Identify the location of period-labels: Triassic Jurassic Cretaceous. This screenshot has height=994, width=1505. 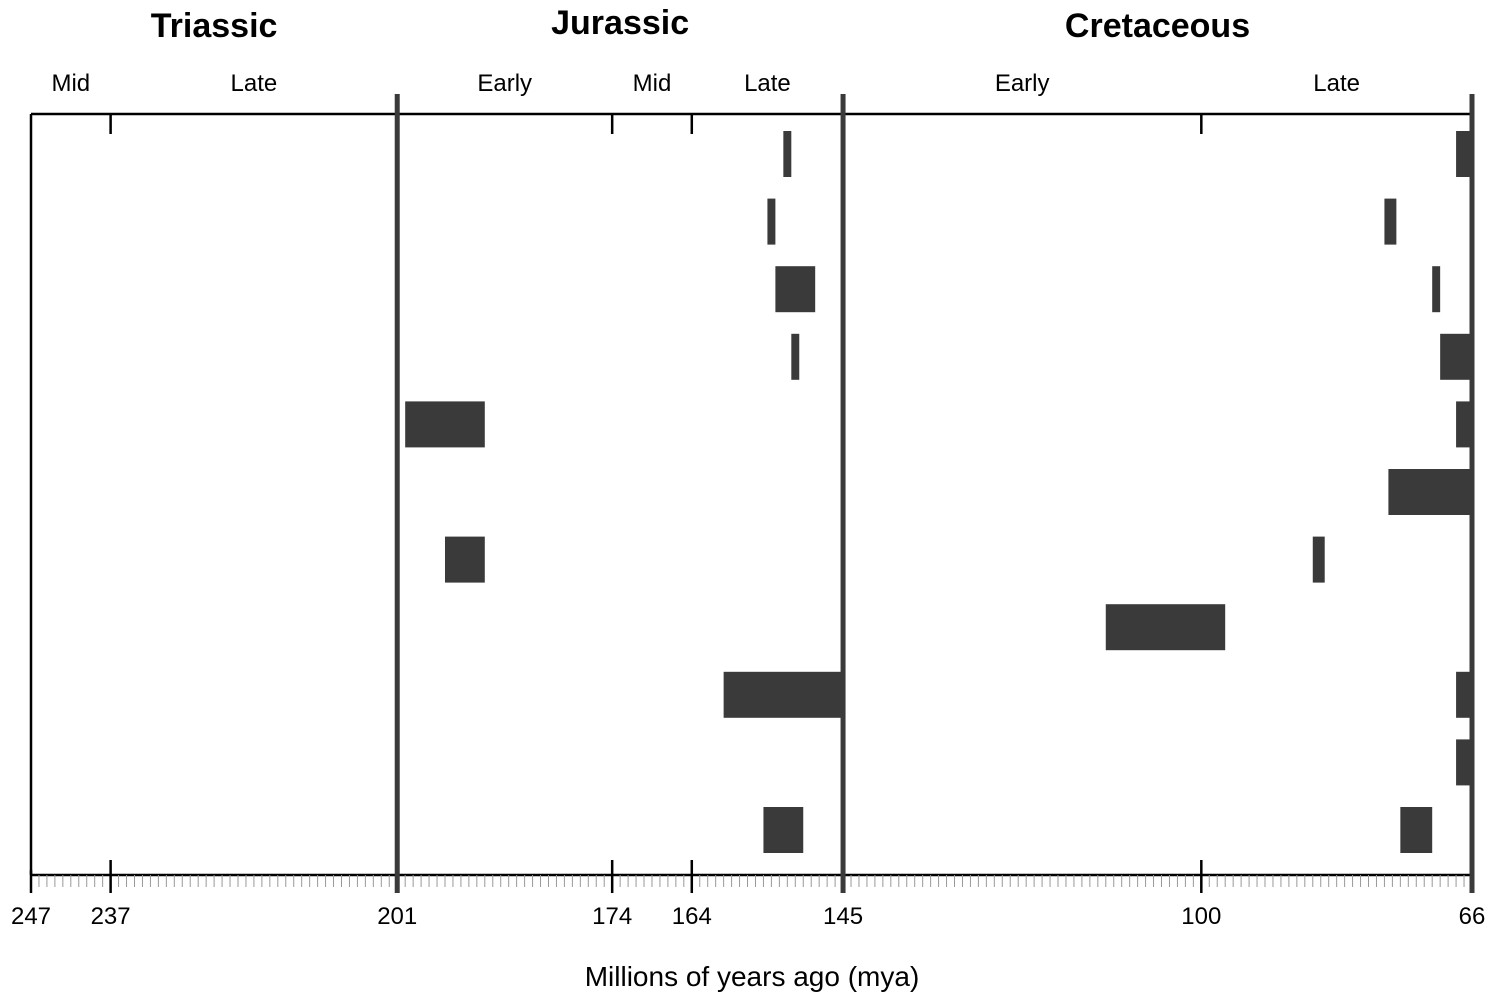
(700, 24).